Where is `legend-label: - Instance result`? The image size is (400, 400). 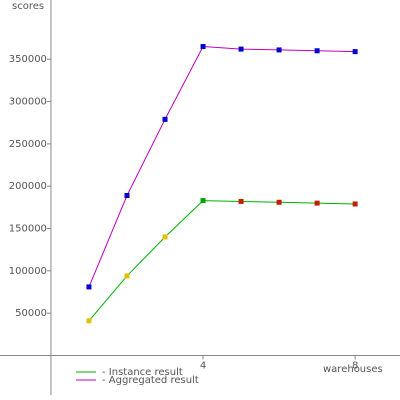
legend-label: - Instance result is located at coordinates (142, 372).